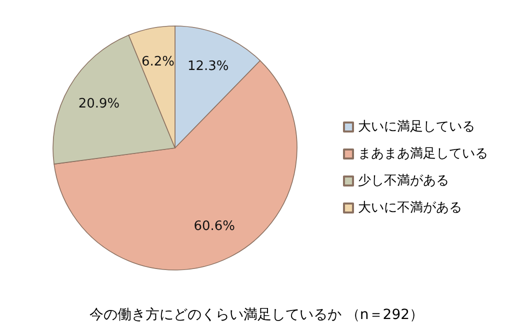 This screenshot has height=335, width=513. I want to click on data-label: 20.9%, so click(99, 104).